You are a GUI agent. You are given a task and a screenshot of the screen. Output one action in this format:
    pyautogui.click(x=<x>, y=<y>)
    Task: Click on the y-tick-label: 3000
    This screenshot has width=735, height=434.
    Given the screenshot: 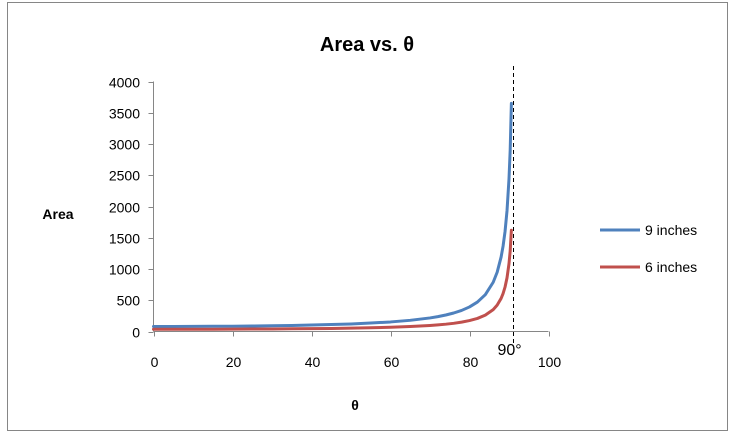 What is the action you would take?
    pyautogui.click(x=124, y=145)
    